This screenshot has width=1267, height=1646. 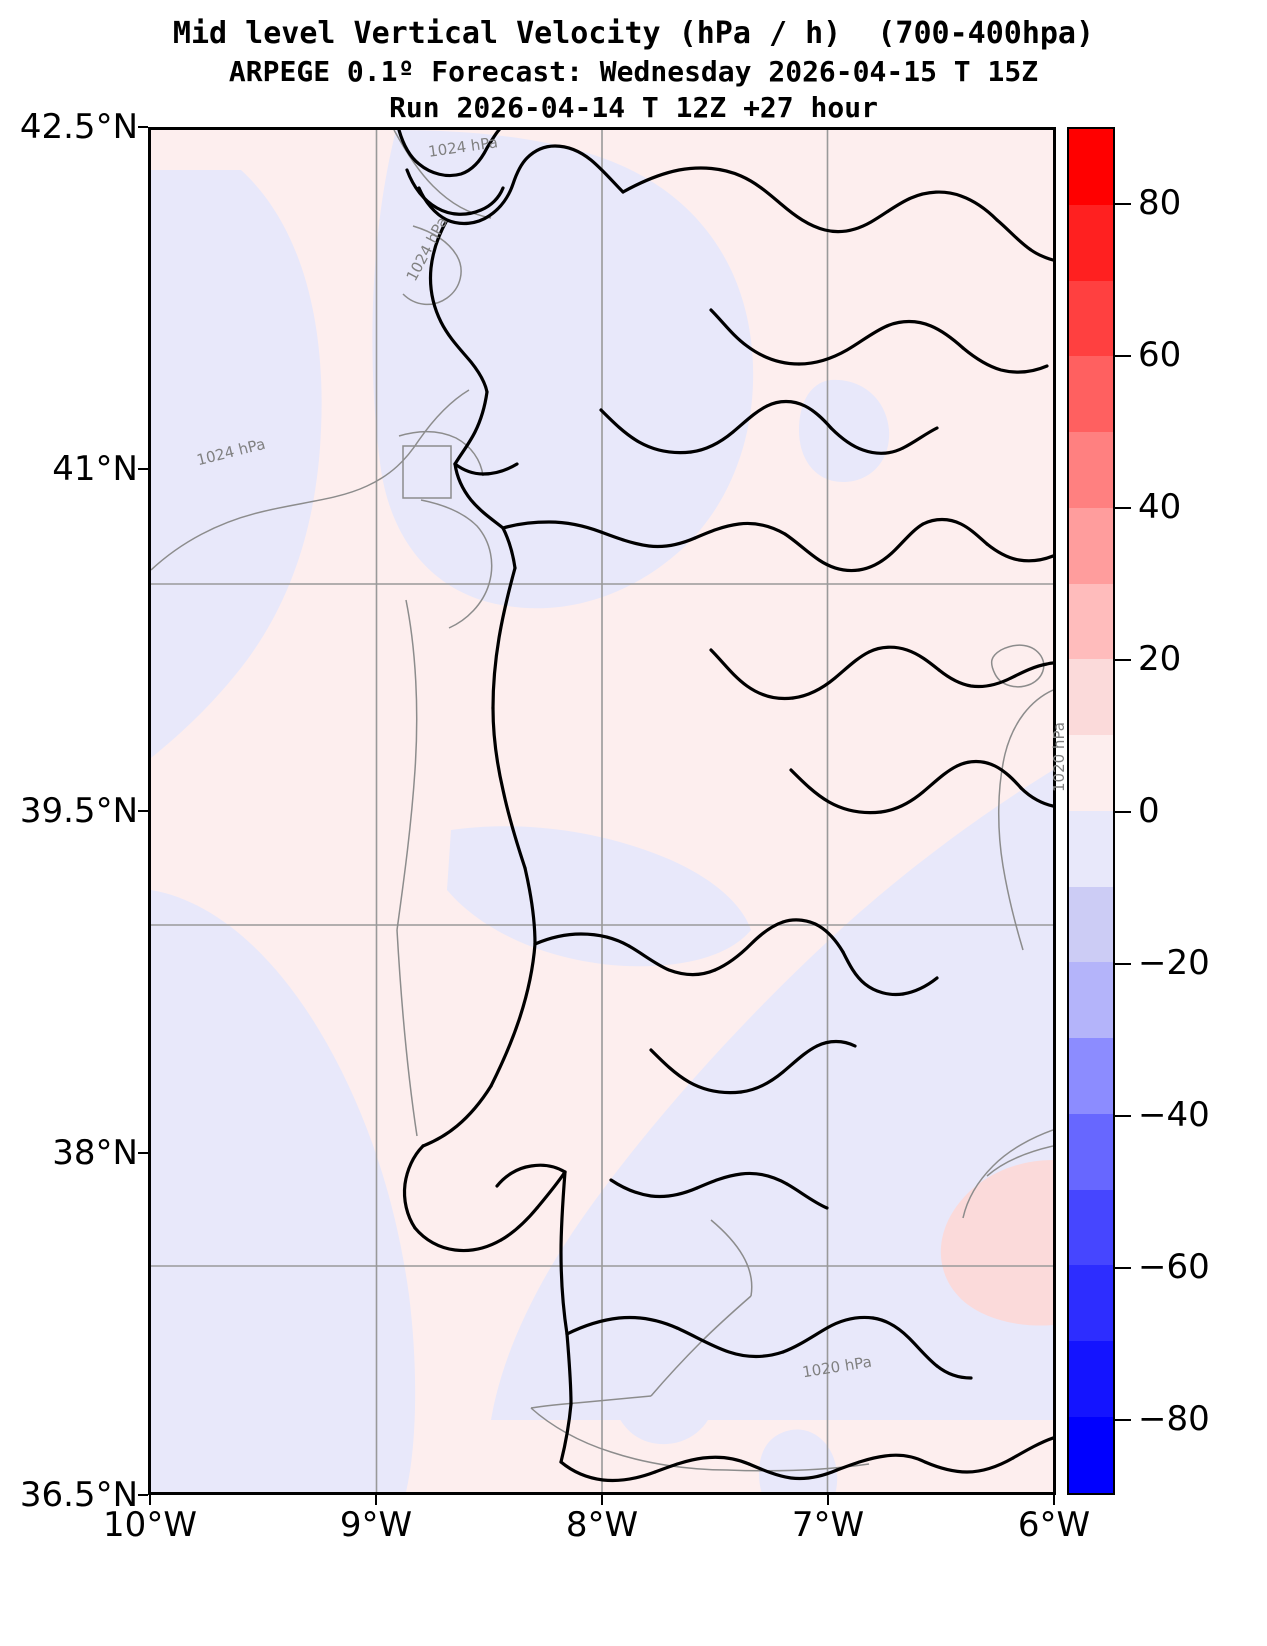 What do you see at coordinates (78, 1495) in the screenshot?
I see `ytick-label-36-5: 36.5°N` at bounding box center [78, 1495].